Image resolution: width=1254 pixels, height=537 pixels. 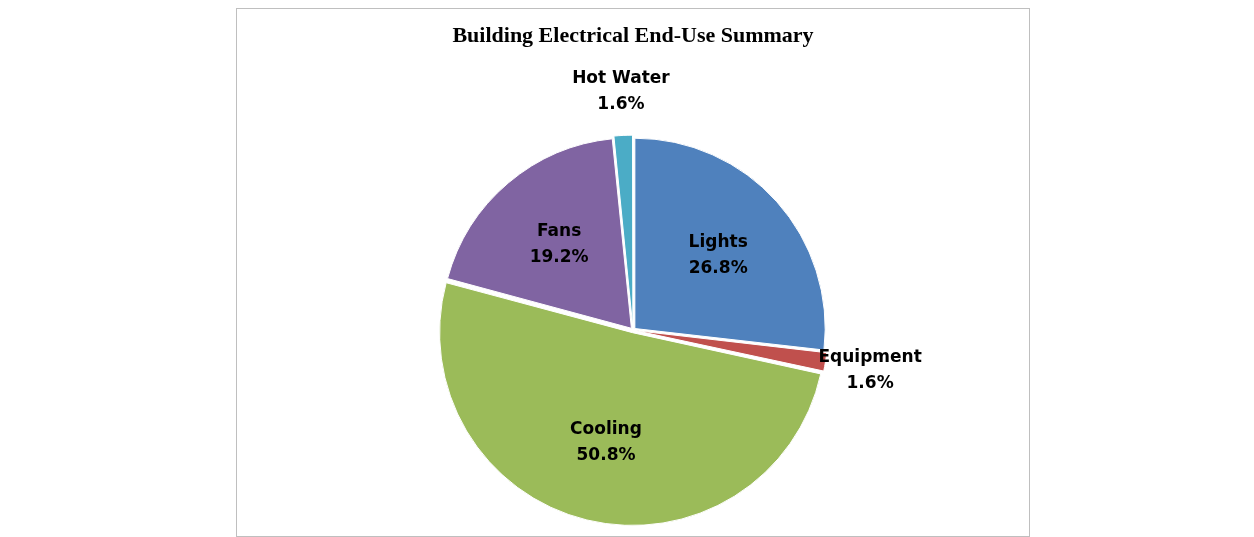 What do you see at coordinates (621, 76) in the screenshot?
I see `slice-label: Hot Water` at bounding box center [621, 76].